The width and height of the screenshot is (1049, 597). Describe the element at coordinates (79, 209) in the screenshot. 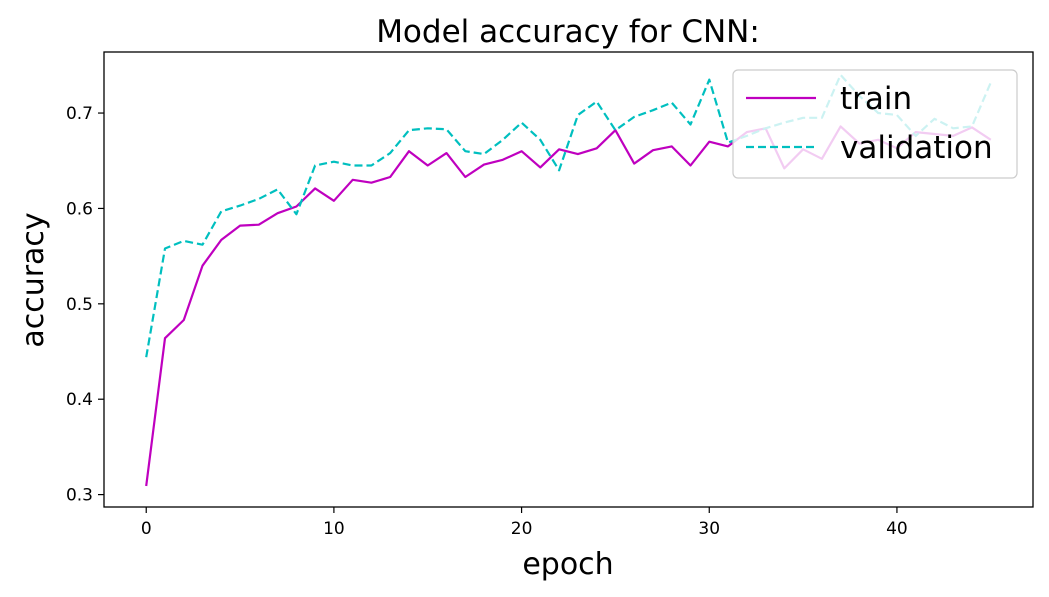

I see `y-tick-label: 0.6` at that location.